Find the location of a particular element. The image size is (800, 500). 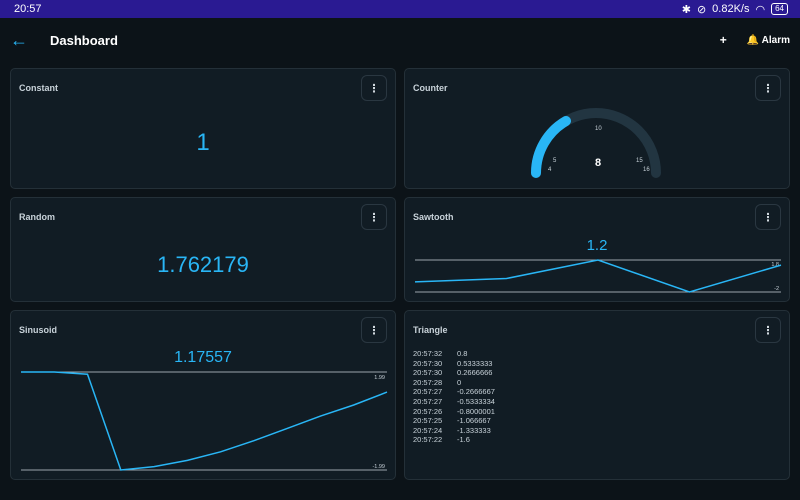

log-row: 20:57:27 -0.2666667 is located at coordinates (454, 392).